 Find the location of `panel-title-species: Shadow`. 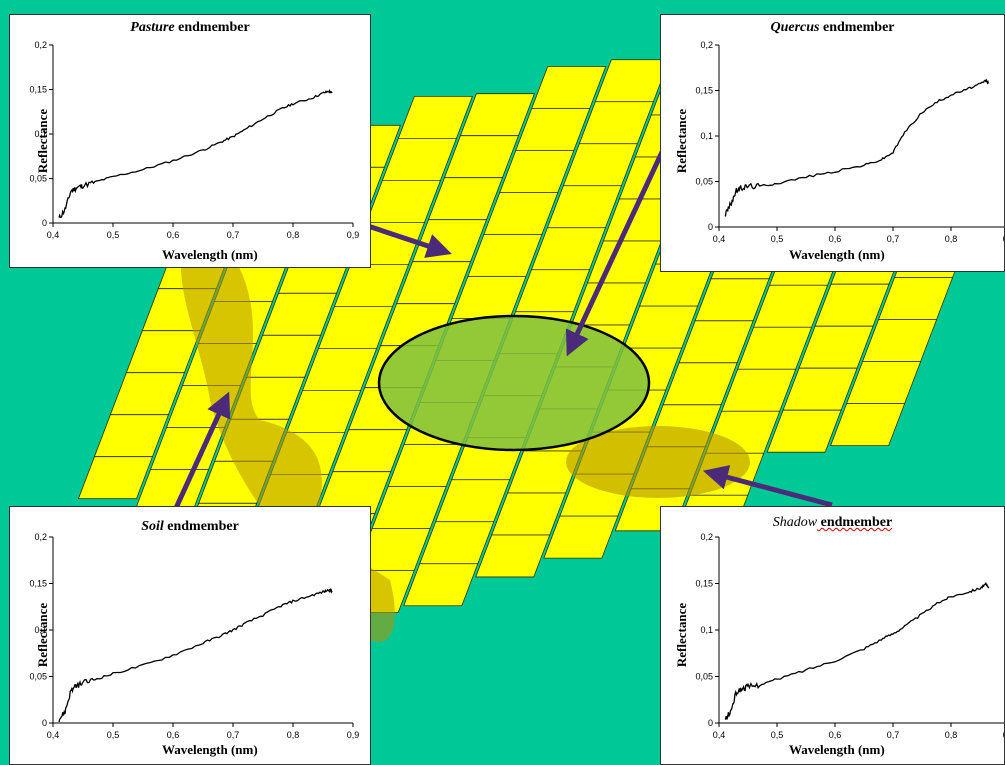

panel-title-species: Shadow is located at coordinates (795, 522).